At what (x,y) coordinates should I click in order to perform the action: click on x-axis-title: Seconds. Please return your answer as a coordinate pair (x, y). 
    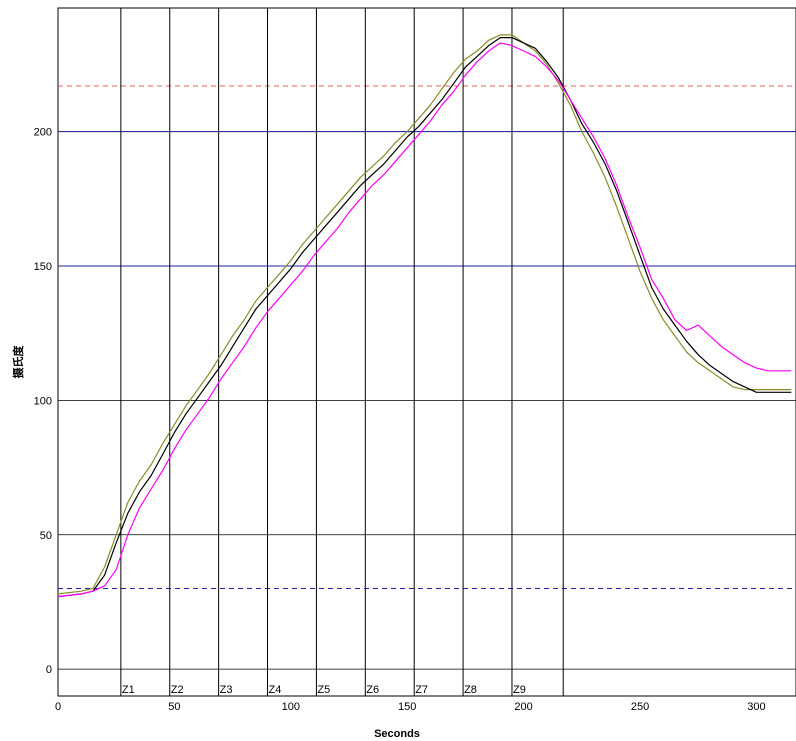
    Looking at the image, I should click on (397, 734).